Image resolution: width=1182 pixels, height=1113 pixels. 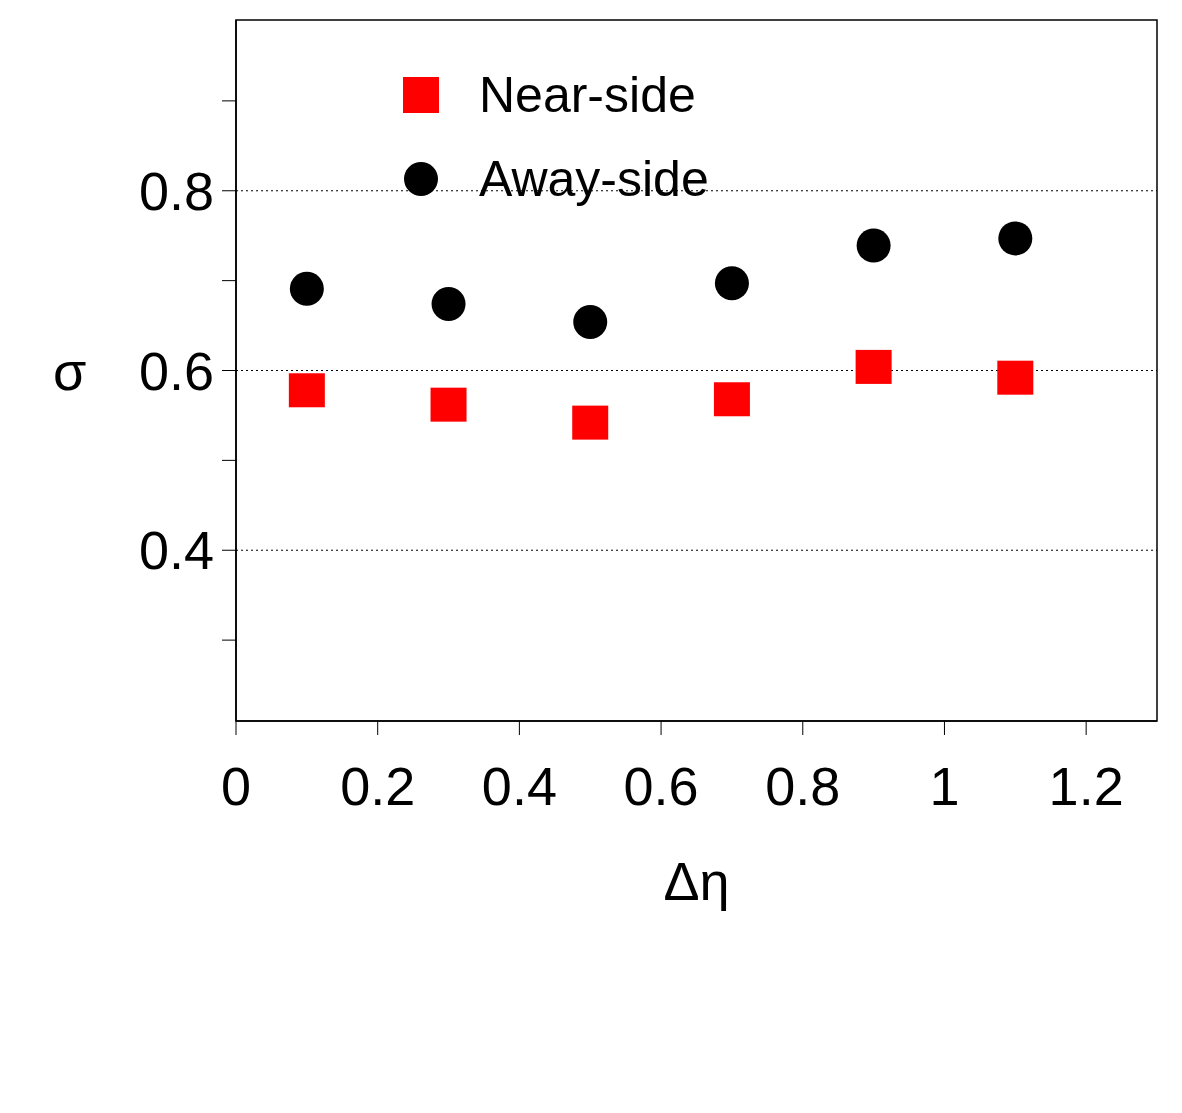 I want to click on y-tick-label: 0.8, so click(x=176, y=190).